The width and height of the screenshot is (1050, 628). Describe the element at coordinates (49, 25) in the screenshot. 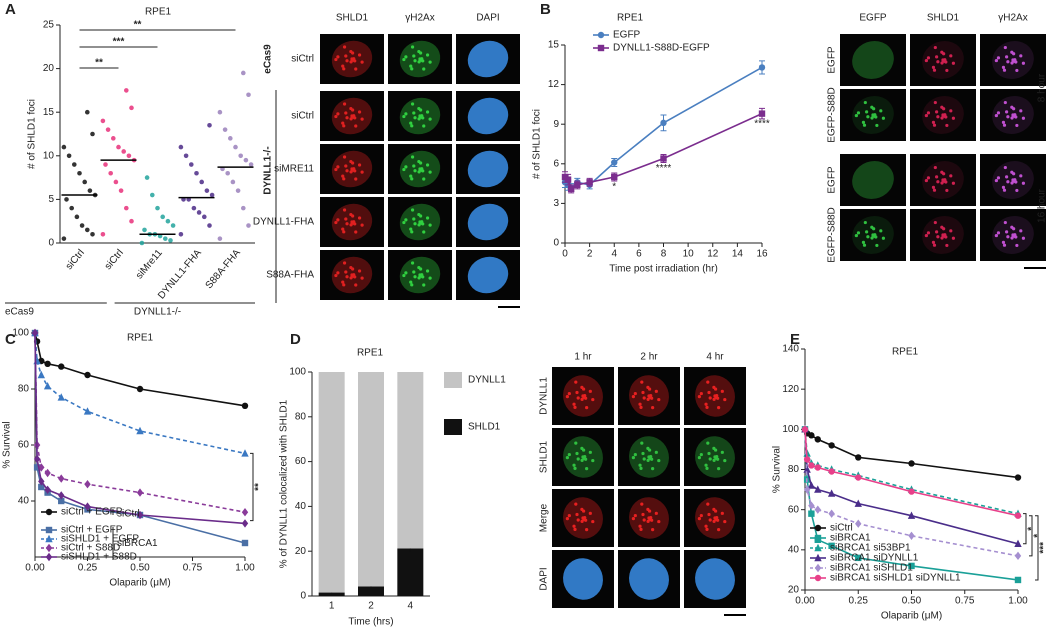

I see `y-tick-label: 25` at that location.